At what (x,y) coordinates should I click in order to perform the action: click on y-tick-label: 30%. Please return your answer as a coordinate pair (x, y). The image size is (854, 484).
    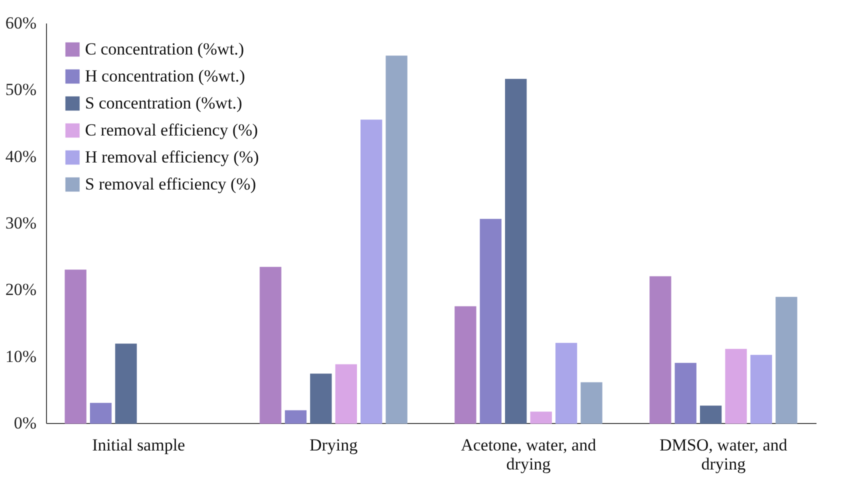
    Looking at the image, I should click on (20, 223).